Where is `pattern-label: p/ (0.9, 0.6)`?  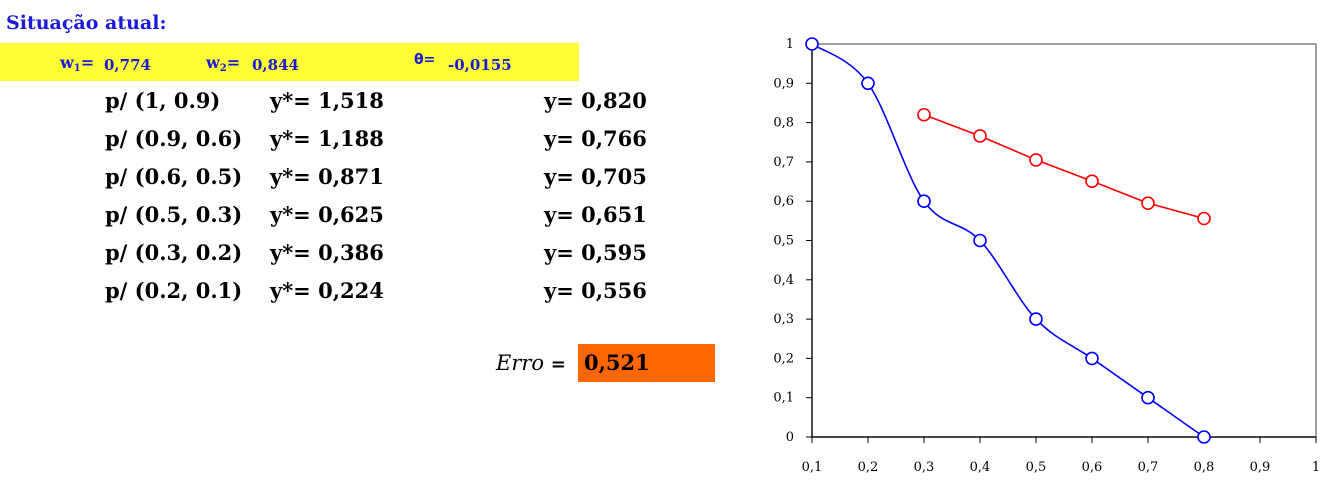
pattern-label: p/ (0.9, 0.6) is located at coordinates (174, 138).